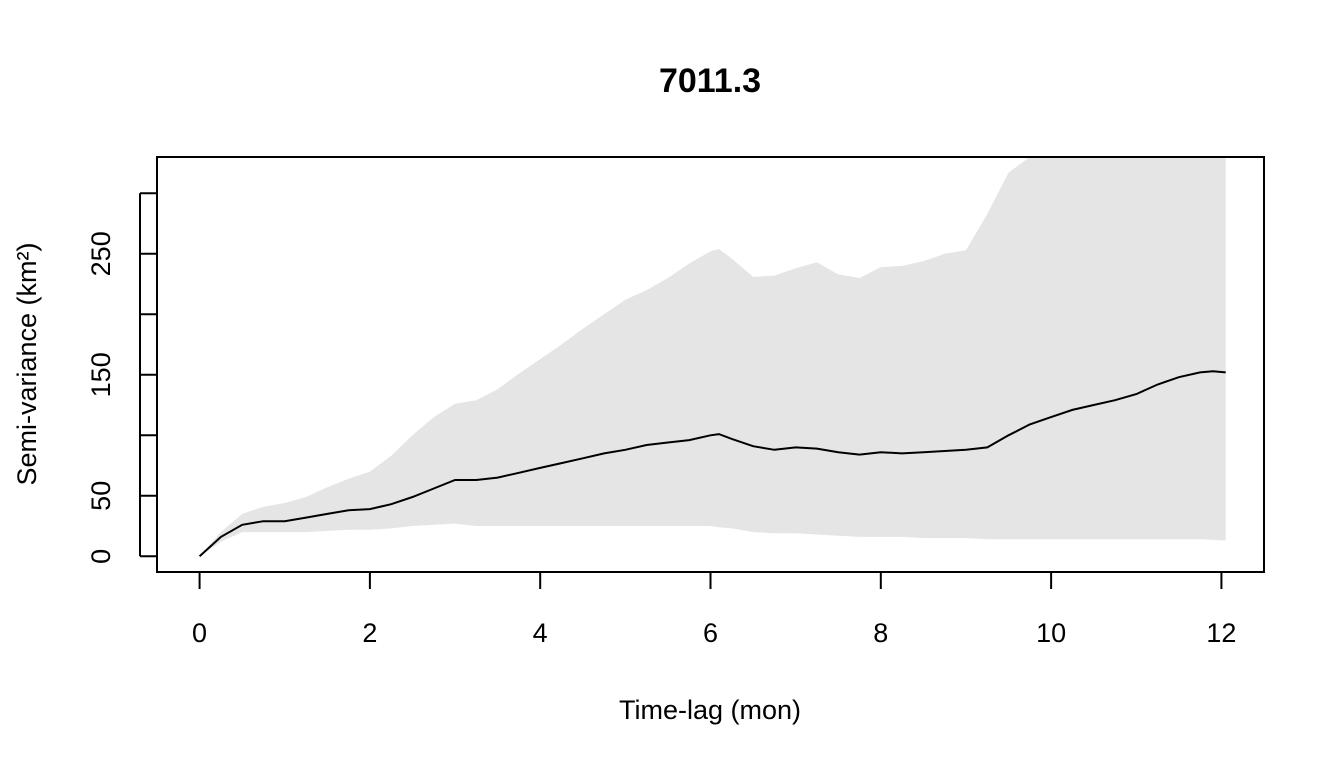 This screenshot has height=768, width=1344. Describe the element at coordinates (101, 253) in the screenshot. I see `y-tick-label: 250` at that location.